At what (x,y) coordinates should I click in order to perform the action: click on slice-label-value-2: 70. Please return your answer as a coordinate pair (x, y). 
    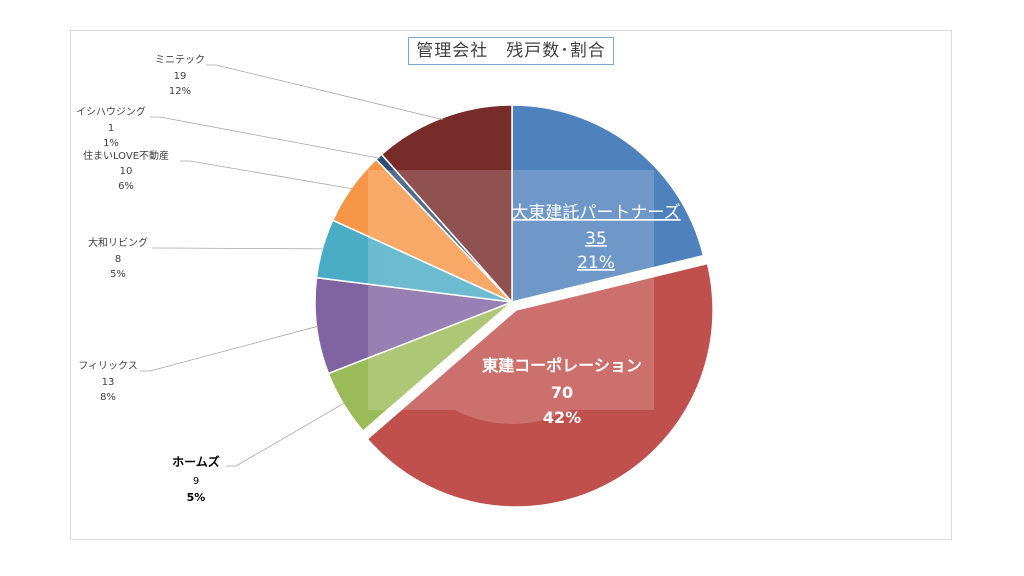
    Looking at the image, I should click on (562, 392).